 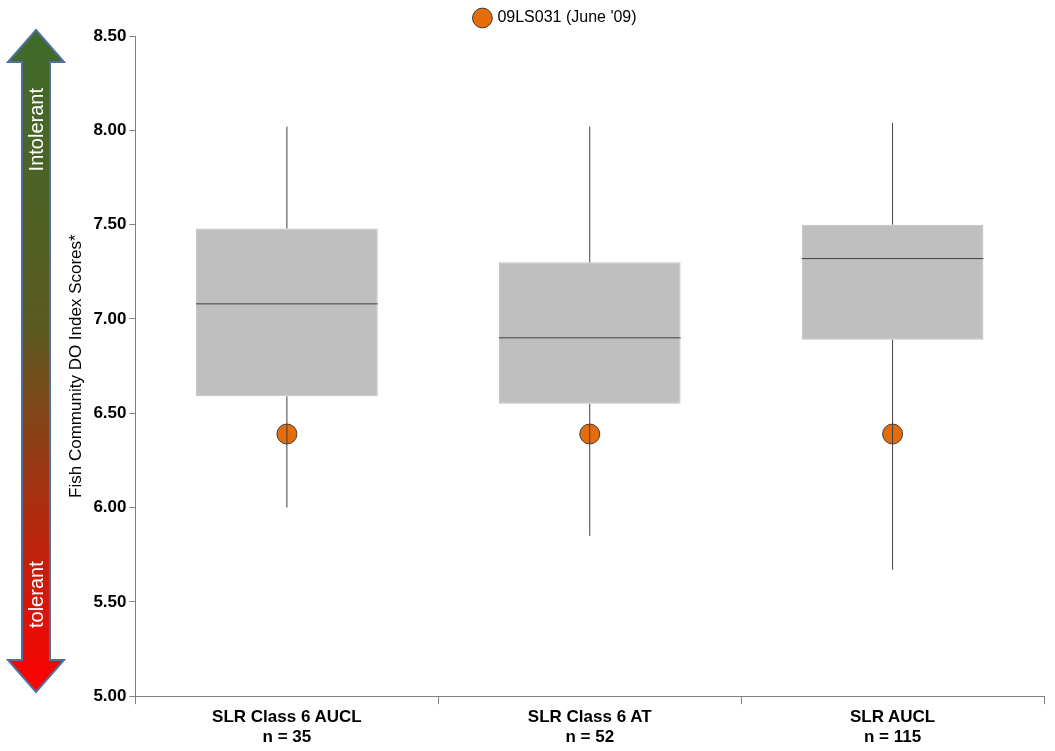 What do you see at coordinates (110, 695) in the screenshot?
I see `y-tick-label: 5.00` at bounding box center [110, 695].